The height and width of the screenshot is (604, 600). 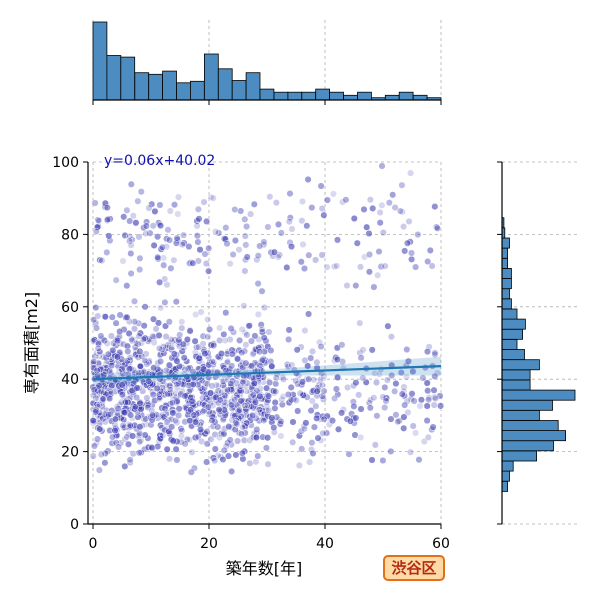 What do you see at coordinates (31, 343) in the screenshot?
I see `y-axis-label: 専有面積[m2]` at bounding box center [31, 343].